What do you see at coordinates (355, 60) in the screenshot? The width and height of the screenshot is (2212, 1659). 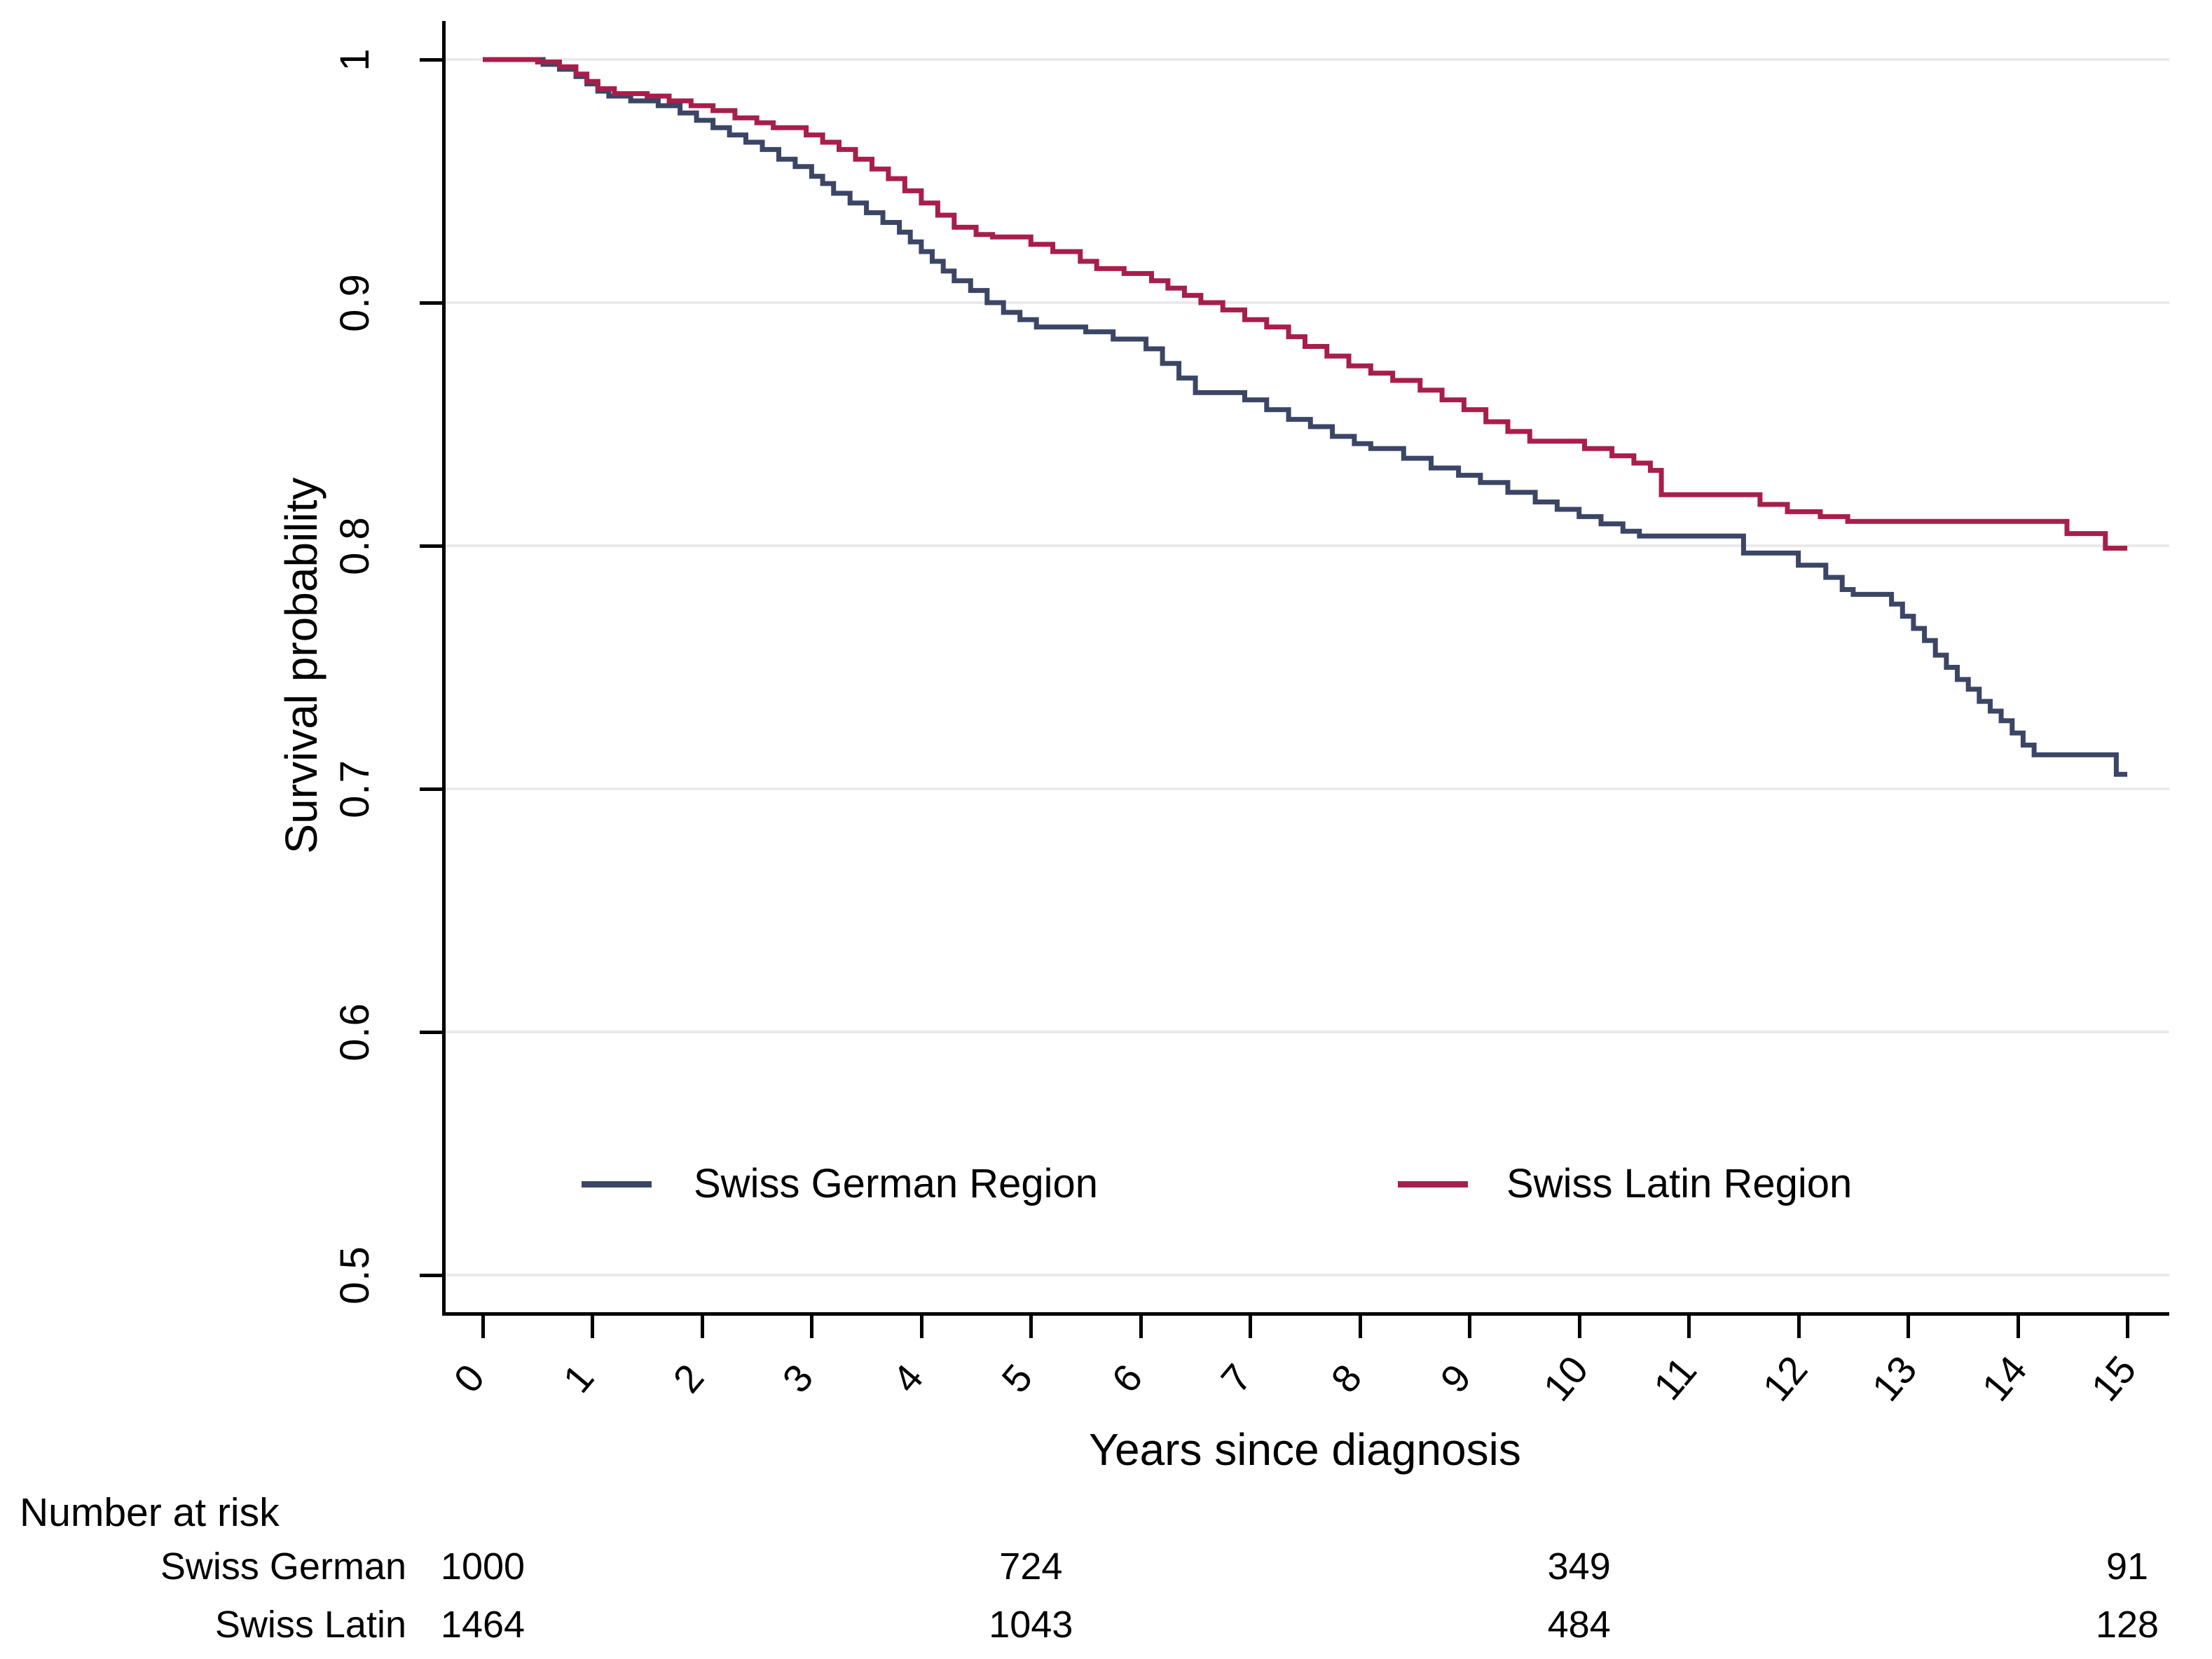 I see `y-tick-label: 1` at bounding box center [355, 60].